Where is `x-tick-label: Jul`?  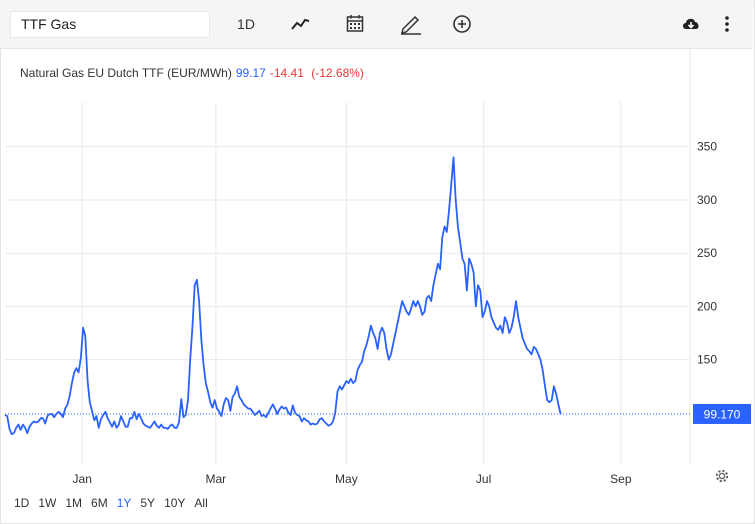 x-tick-label: Jul is located at coordinates (483, 479).